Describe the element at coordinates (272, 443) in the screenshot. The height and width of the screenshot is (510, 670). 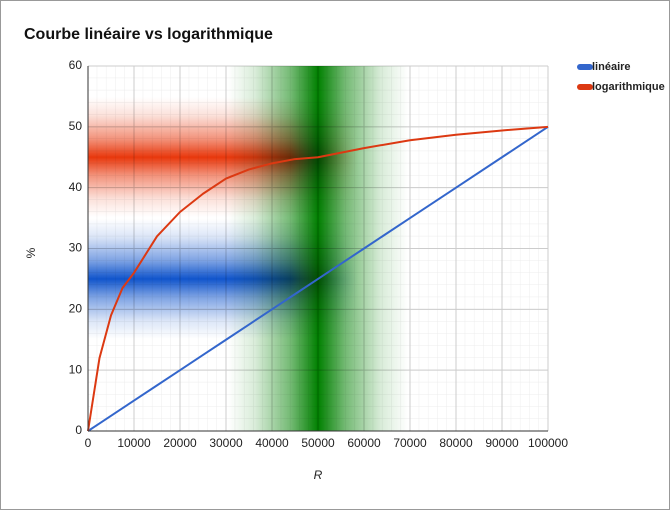
I see `x-tick-label: 40000` at that location.